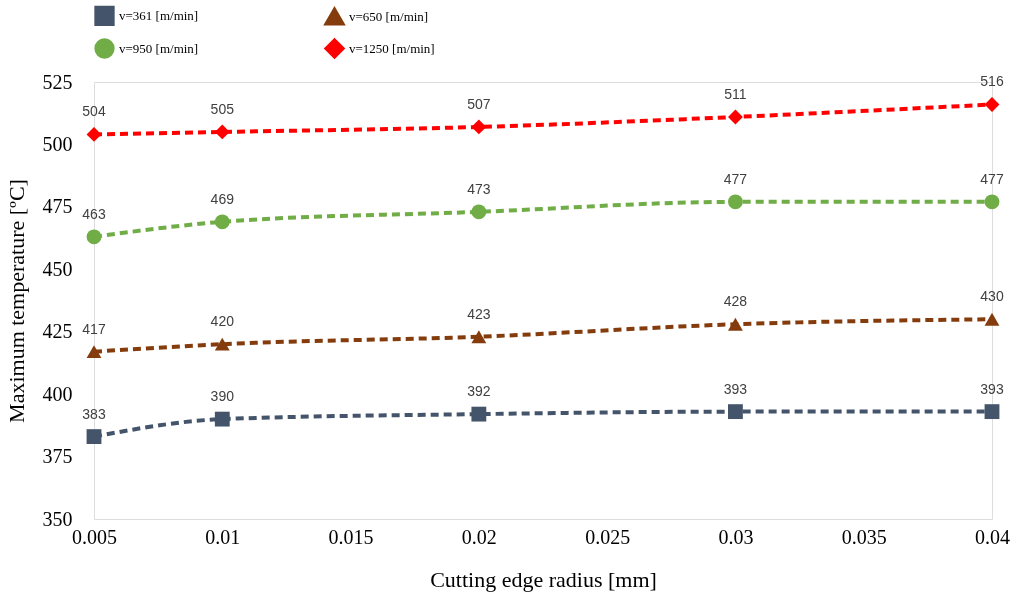 The width and height of the screenshot is (1029, 609). I want to click on y-tick-label: 425, so click(57, 331).